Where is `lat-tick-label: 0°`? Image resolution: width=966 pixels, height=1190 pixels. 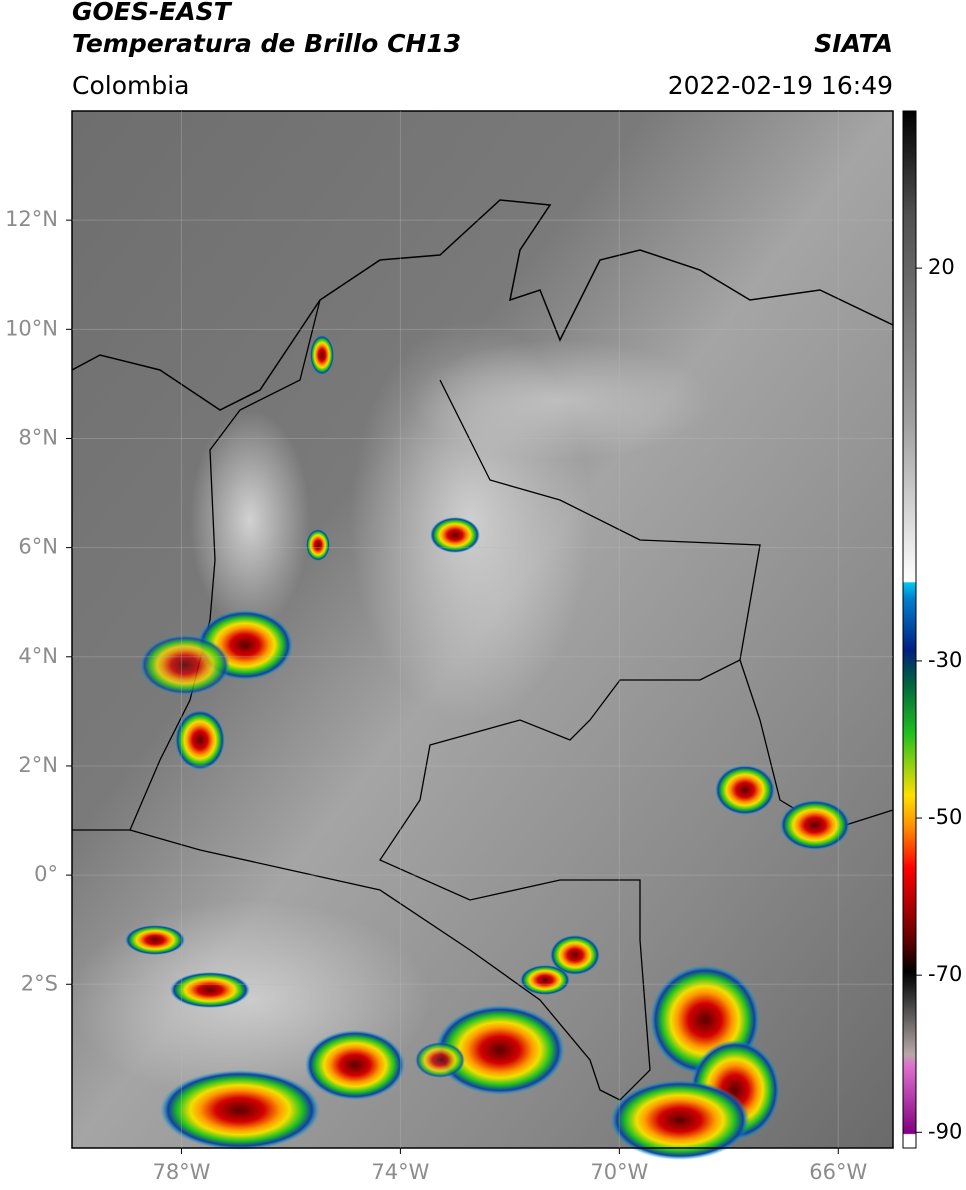
lat-tick-label: 0° is located at coordinates (46, 874).